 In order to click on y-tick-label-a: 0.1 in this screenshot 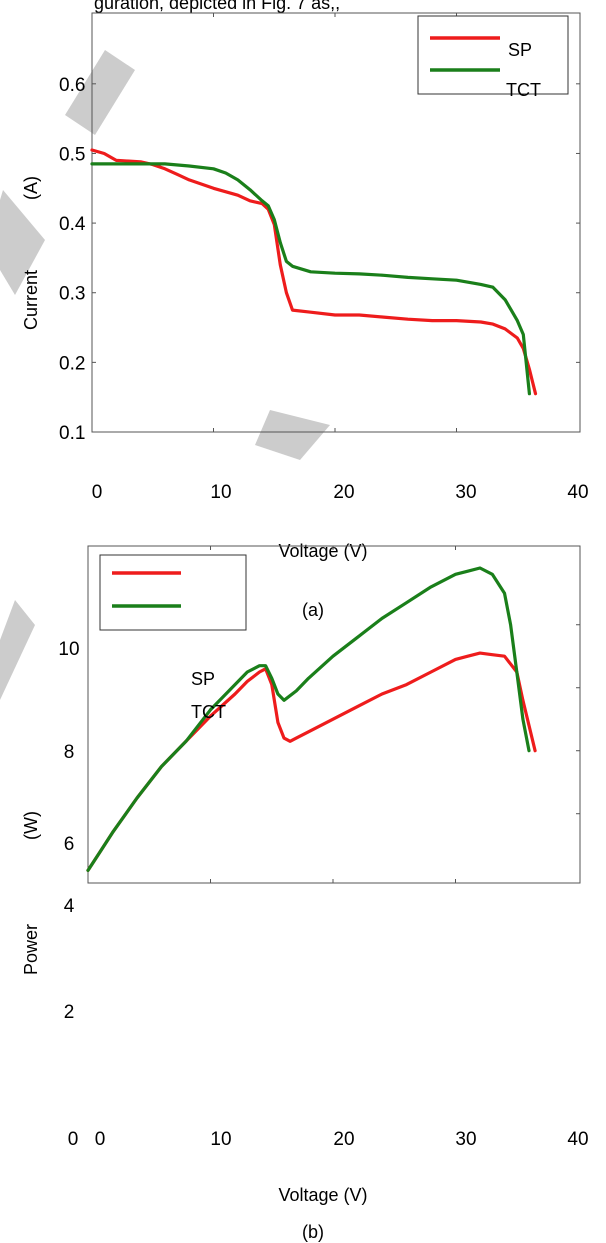, I will do `click(72, 433)`.